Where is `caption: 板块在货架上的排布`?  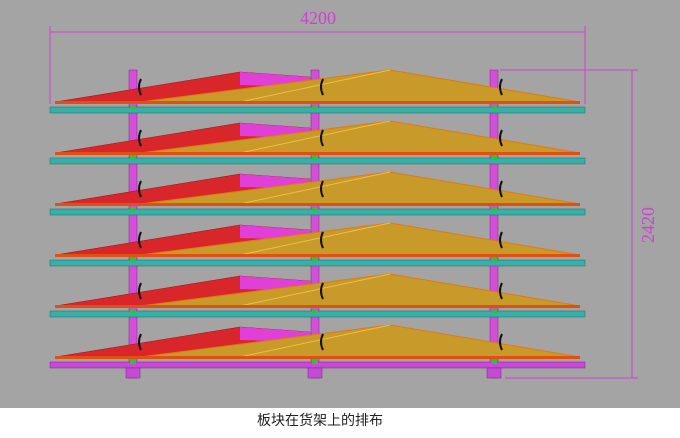
caption: 板块在货架上的排布 is located at coordinates (320, 420).